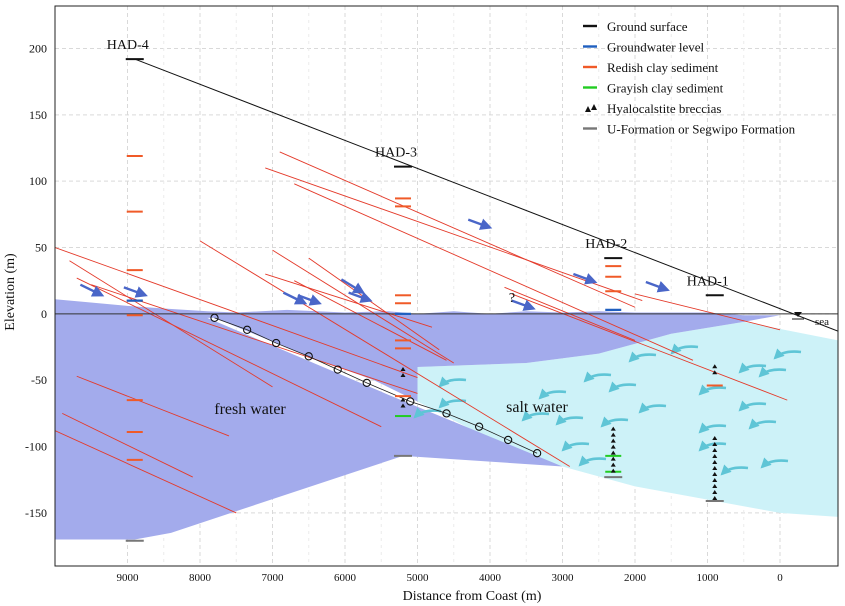 This screenshot has width=845, height=606. Describe the element at coordinates (822, 322) in the screenshot. I see `sea-label: sea` at that location.